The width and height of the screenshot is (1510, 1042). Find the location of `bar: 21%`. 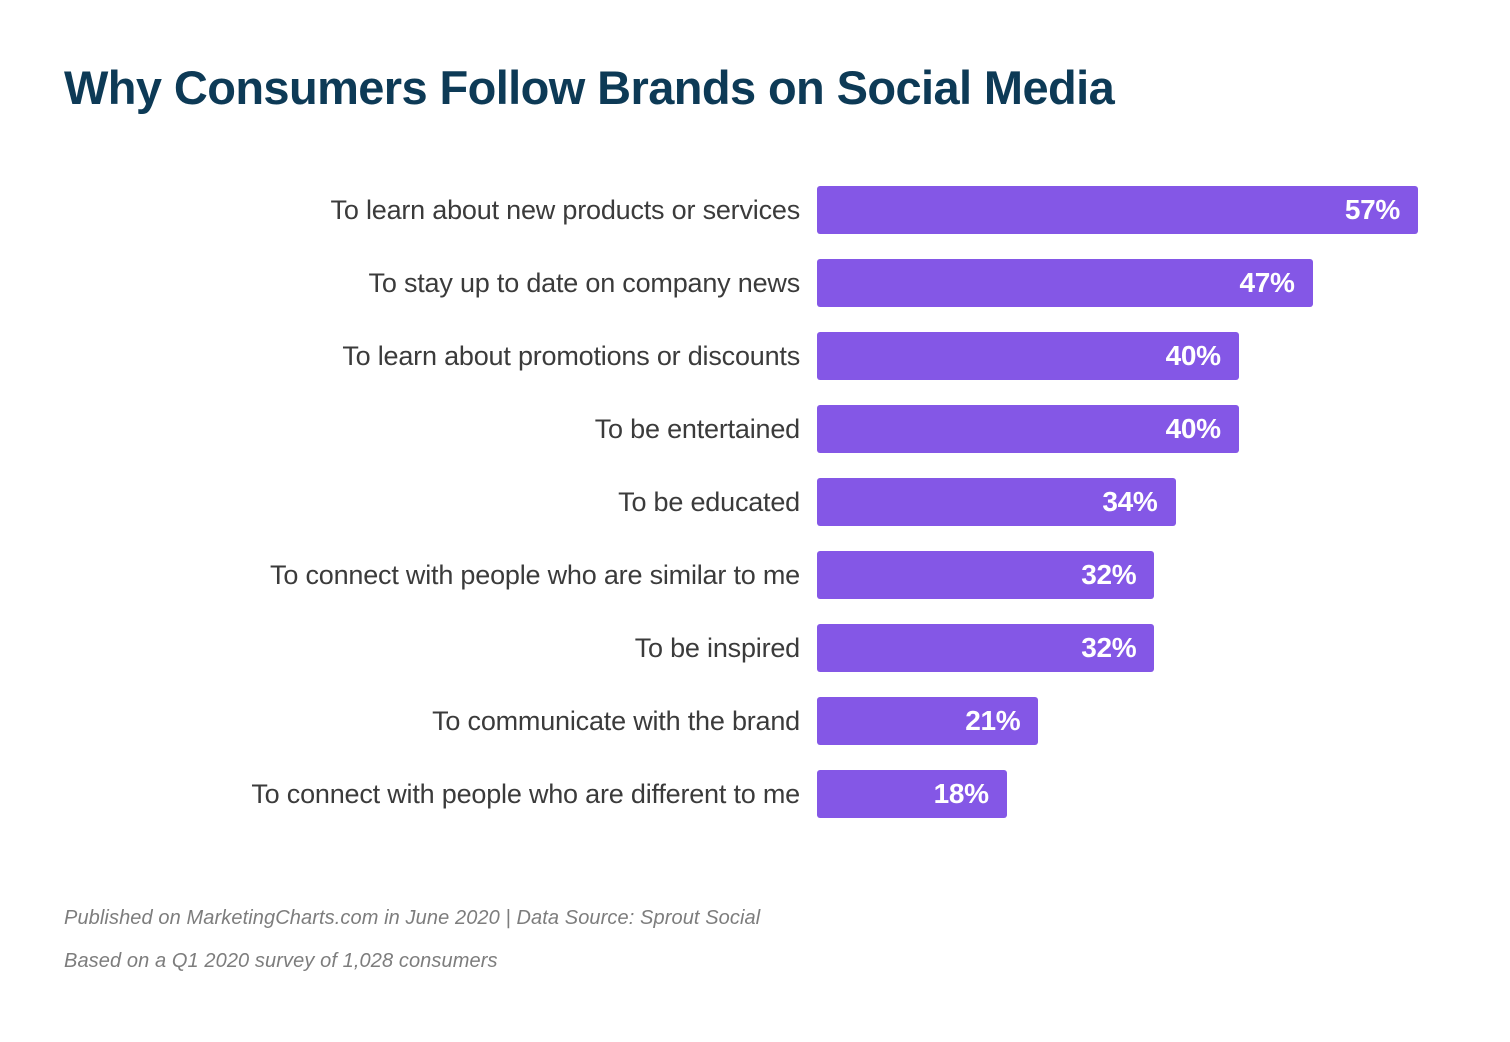

bar: 21% is located at coordinates (928, 721).